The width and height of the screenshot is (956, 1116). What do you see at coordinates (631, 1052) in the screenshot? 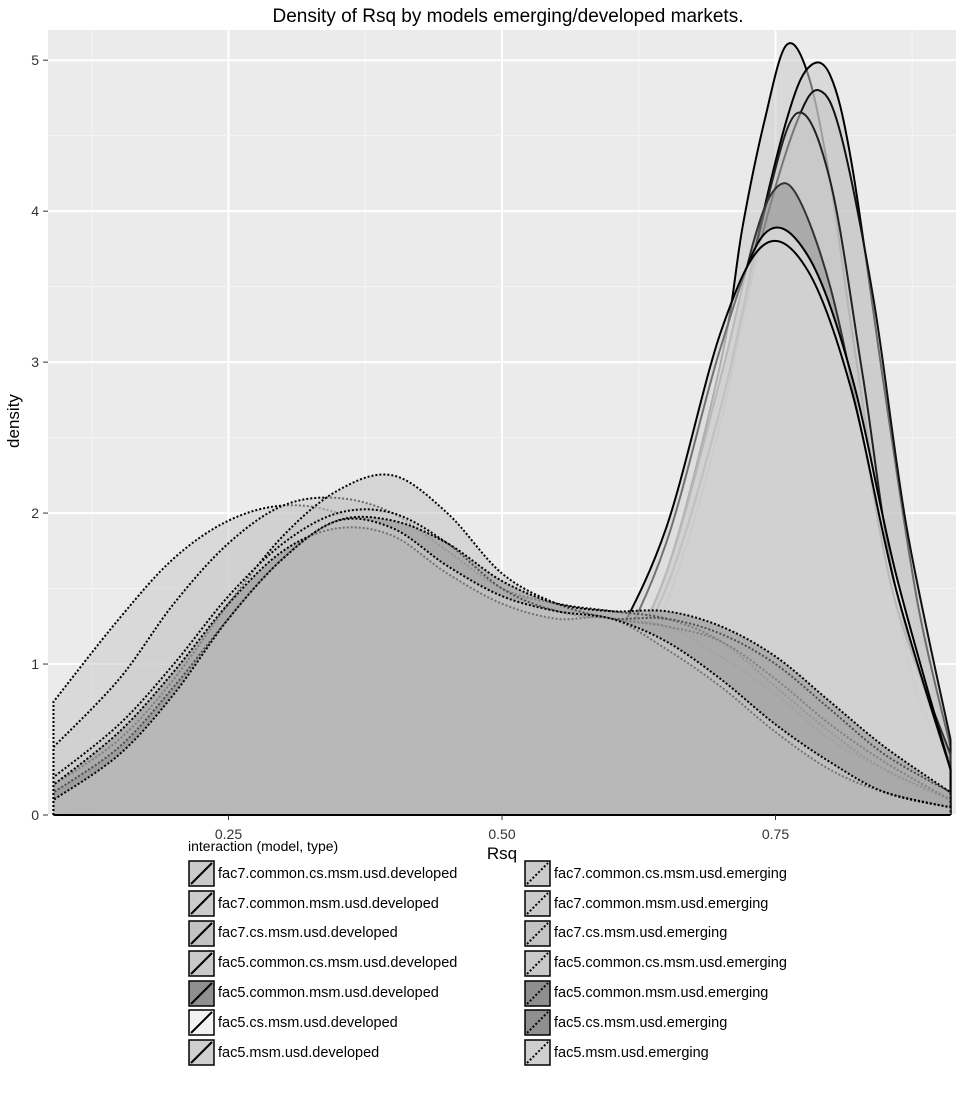
I see `legend-label: fac5.msm.usd.emerging` at bounding box center [631, 1052].